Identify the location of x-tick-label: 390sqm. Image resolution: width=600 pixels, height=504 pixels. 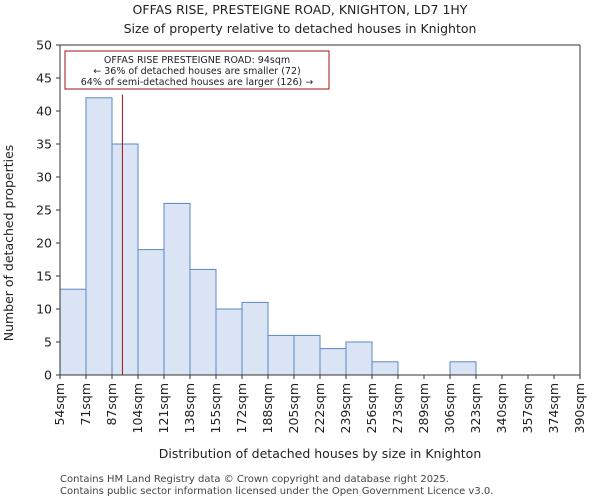
(579, 408).